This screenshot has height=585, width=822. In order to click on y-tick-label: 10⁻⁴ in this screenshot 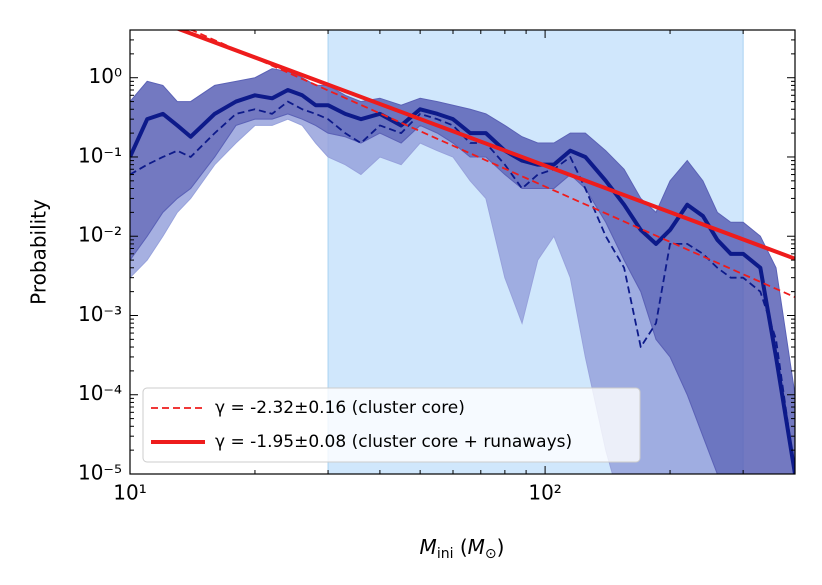, I will do `click(100, 393)`.